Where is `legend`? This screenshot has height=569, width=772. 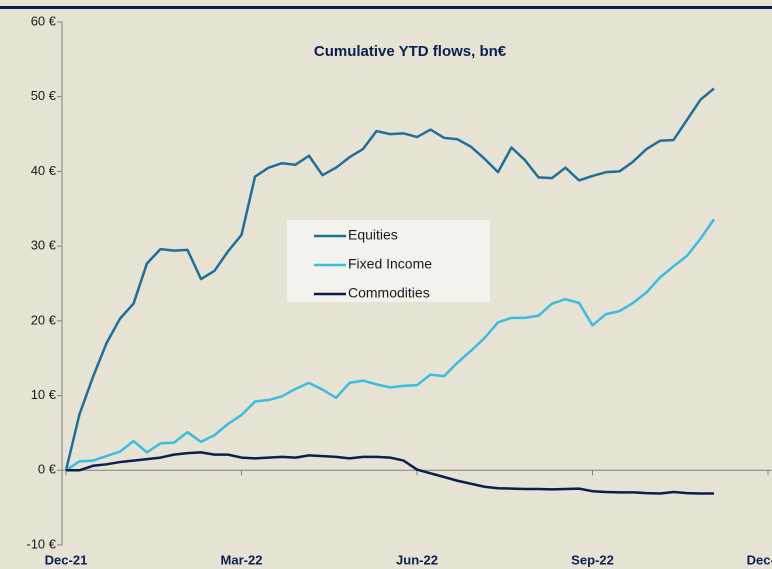 legend is located at coordinates (388, 261).